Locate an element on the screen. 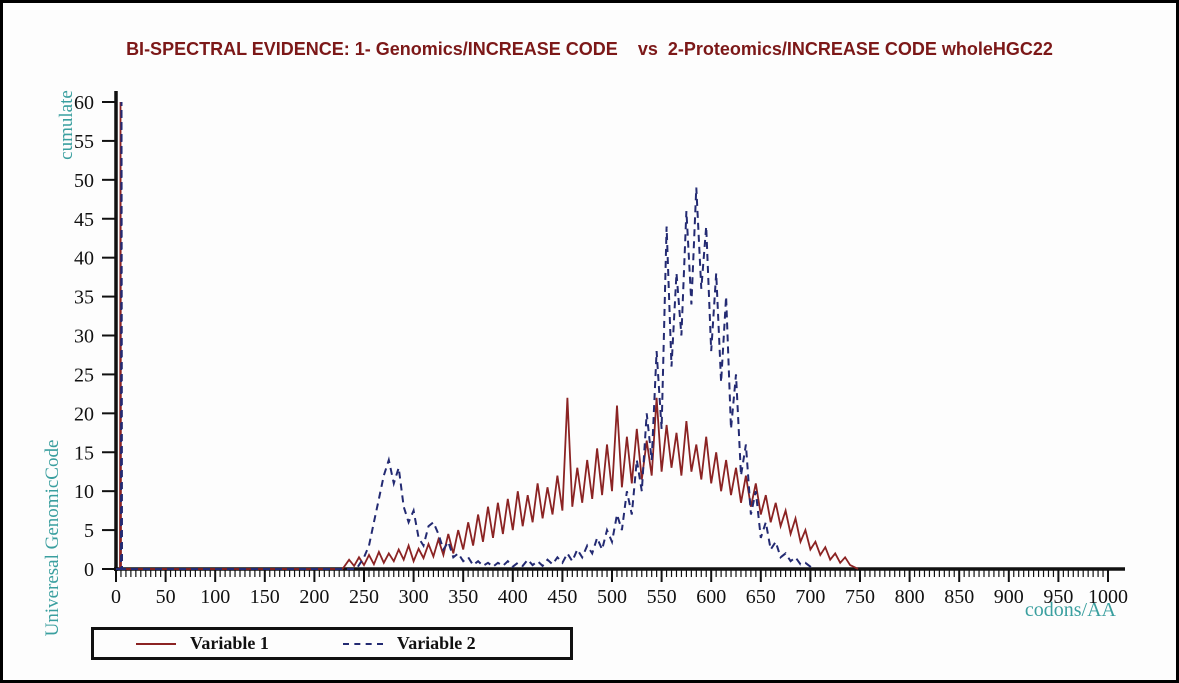 Image resolution: width=1179 pixels, height=683 pixels. y-tick-label: 55 is located at coordinates (84, 142).